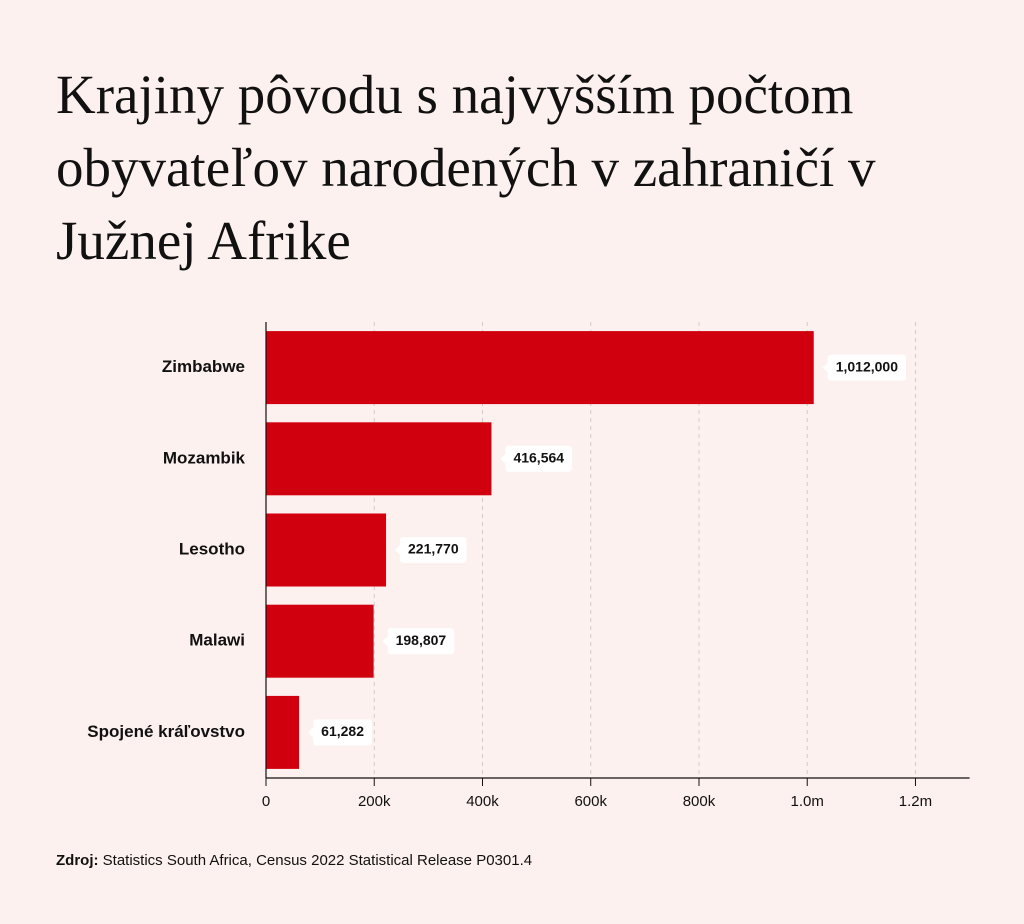 This screenshot has width=1024, height=924. I want to click on x-tick-label: 200k, so click(374, 801).